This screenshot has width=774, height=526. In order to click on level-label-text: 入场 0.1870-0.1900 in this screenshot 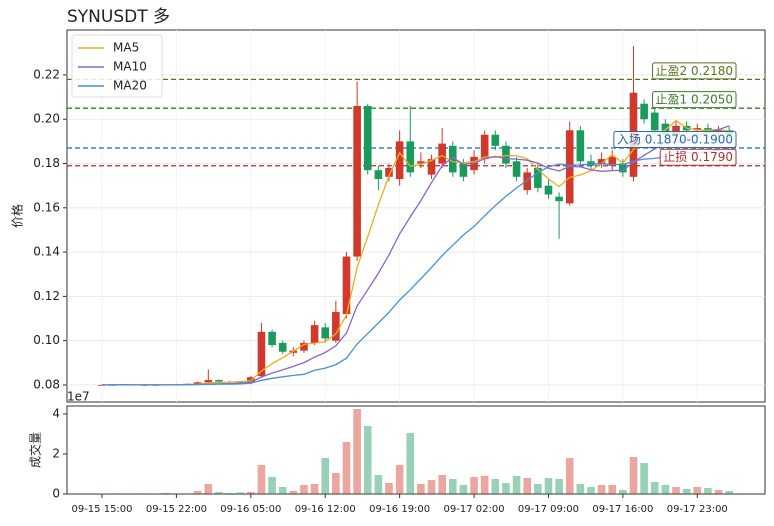, I will do `click(675, 140)`.